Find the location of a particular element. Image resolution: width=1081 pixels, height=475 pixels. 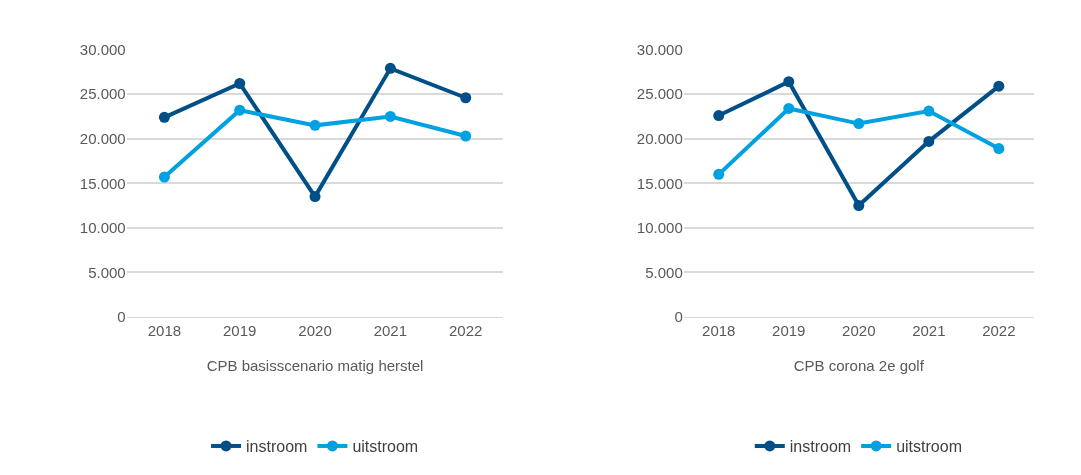

x-axis-title: CPB corona 2e golf is located at coordinates (859, 365).